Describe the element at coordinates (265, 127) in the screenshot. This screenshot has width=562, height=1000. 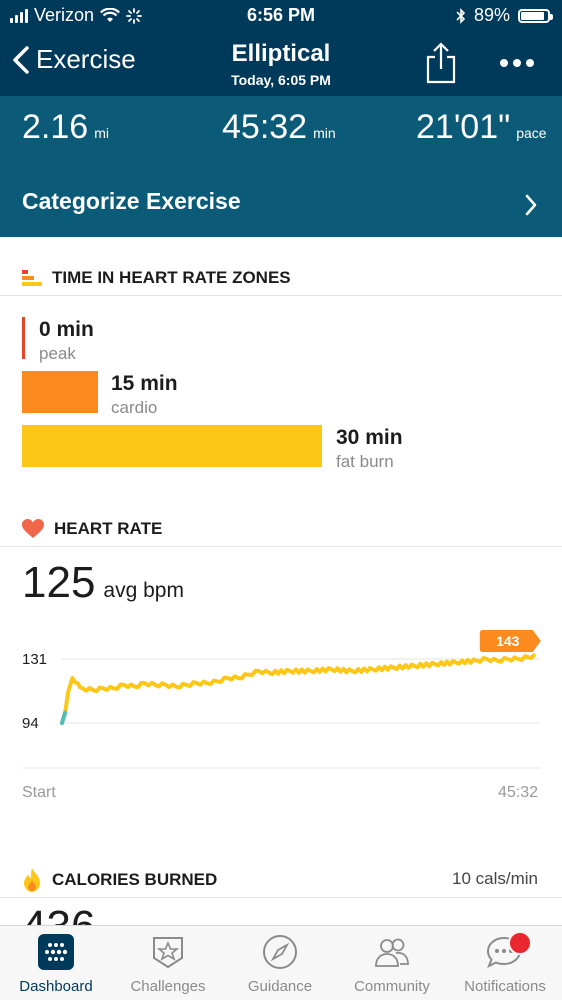
I see `duration-value: 45:32` at that location.